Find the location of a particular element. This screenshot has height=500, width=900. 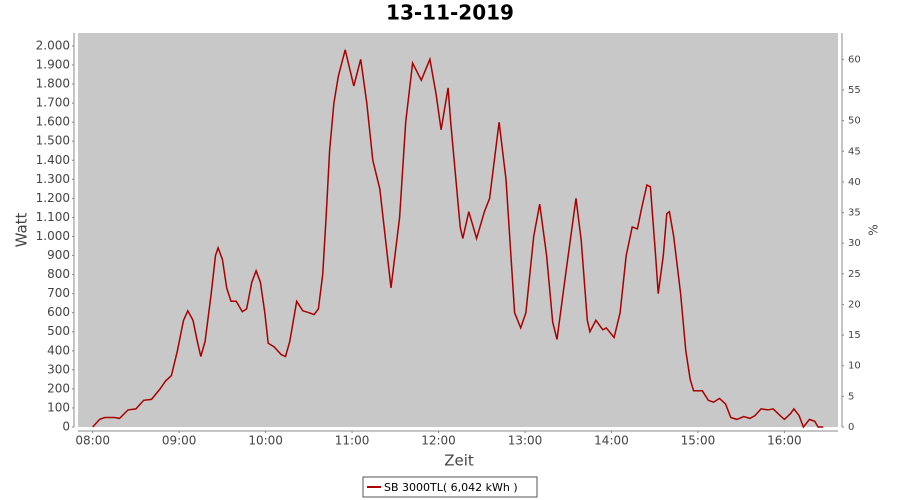

x-tick-label: 13:00 is located at coordinates (525, 441).